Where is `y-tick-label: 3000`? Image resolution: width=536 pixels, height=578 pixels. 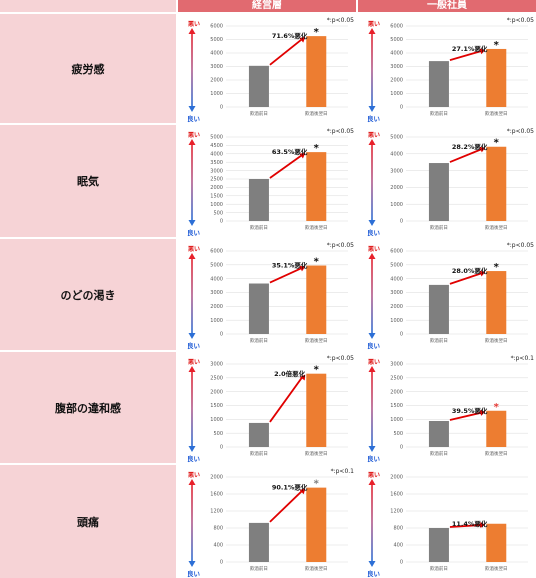 y-tick-label: 3000 is located at coordinates (216, 365).